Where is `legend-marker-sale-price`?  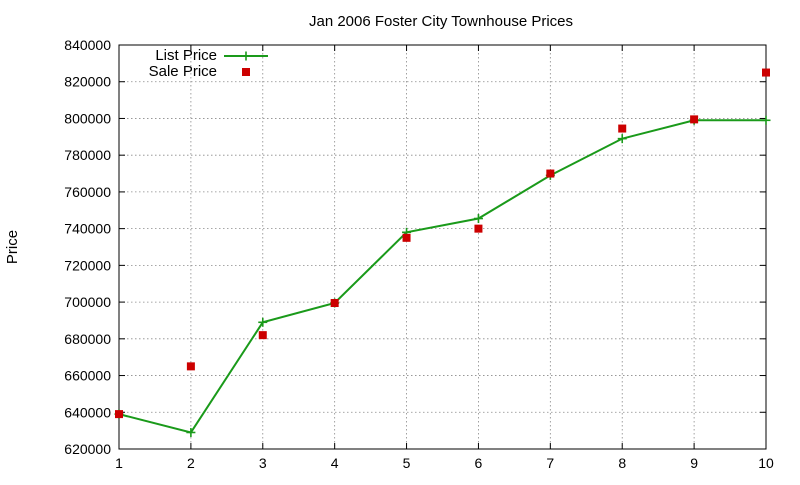 legend-marker-sale-price is located at coordinates (246, 72).